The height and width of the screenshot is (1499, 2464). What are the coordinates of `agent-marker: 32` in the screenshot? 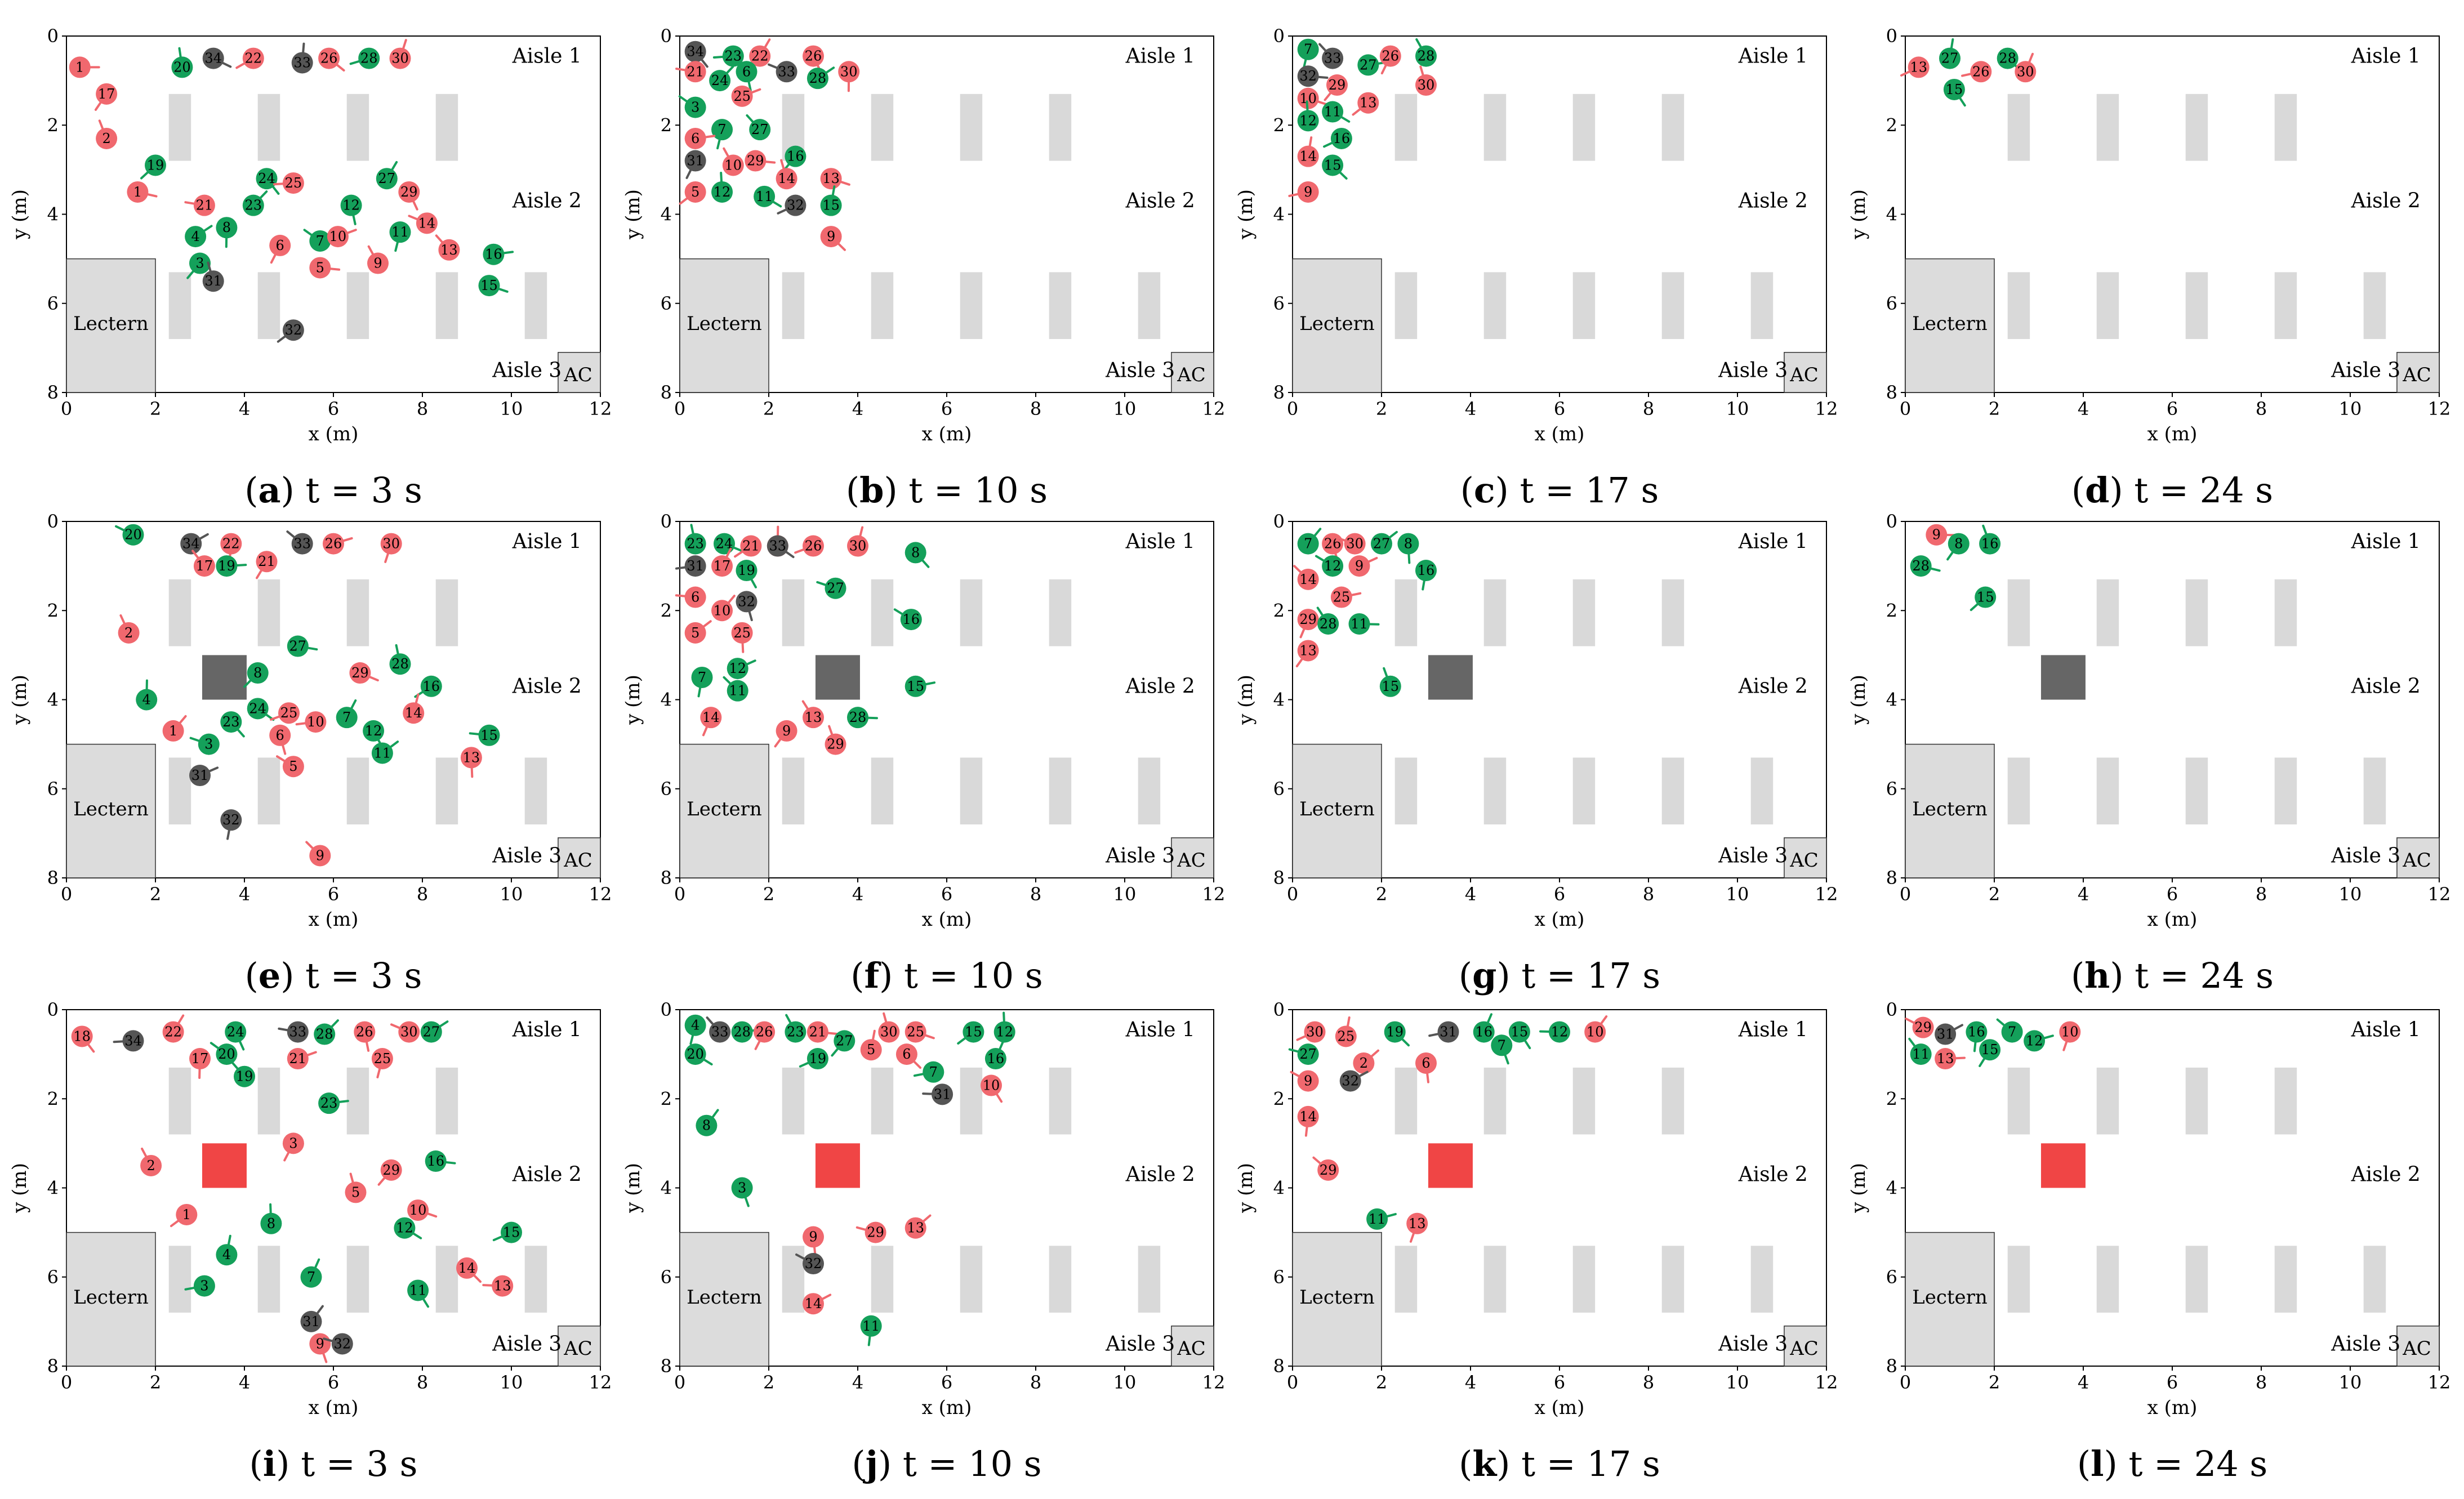 It's located at (810, 1264).